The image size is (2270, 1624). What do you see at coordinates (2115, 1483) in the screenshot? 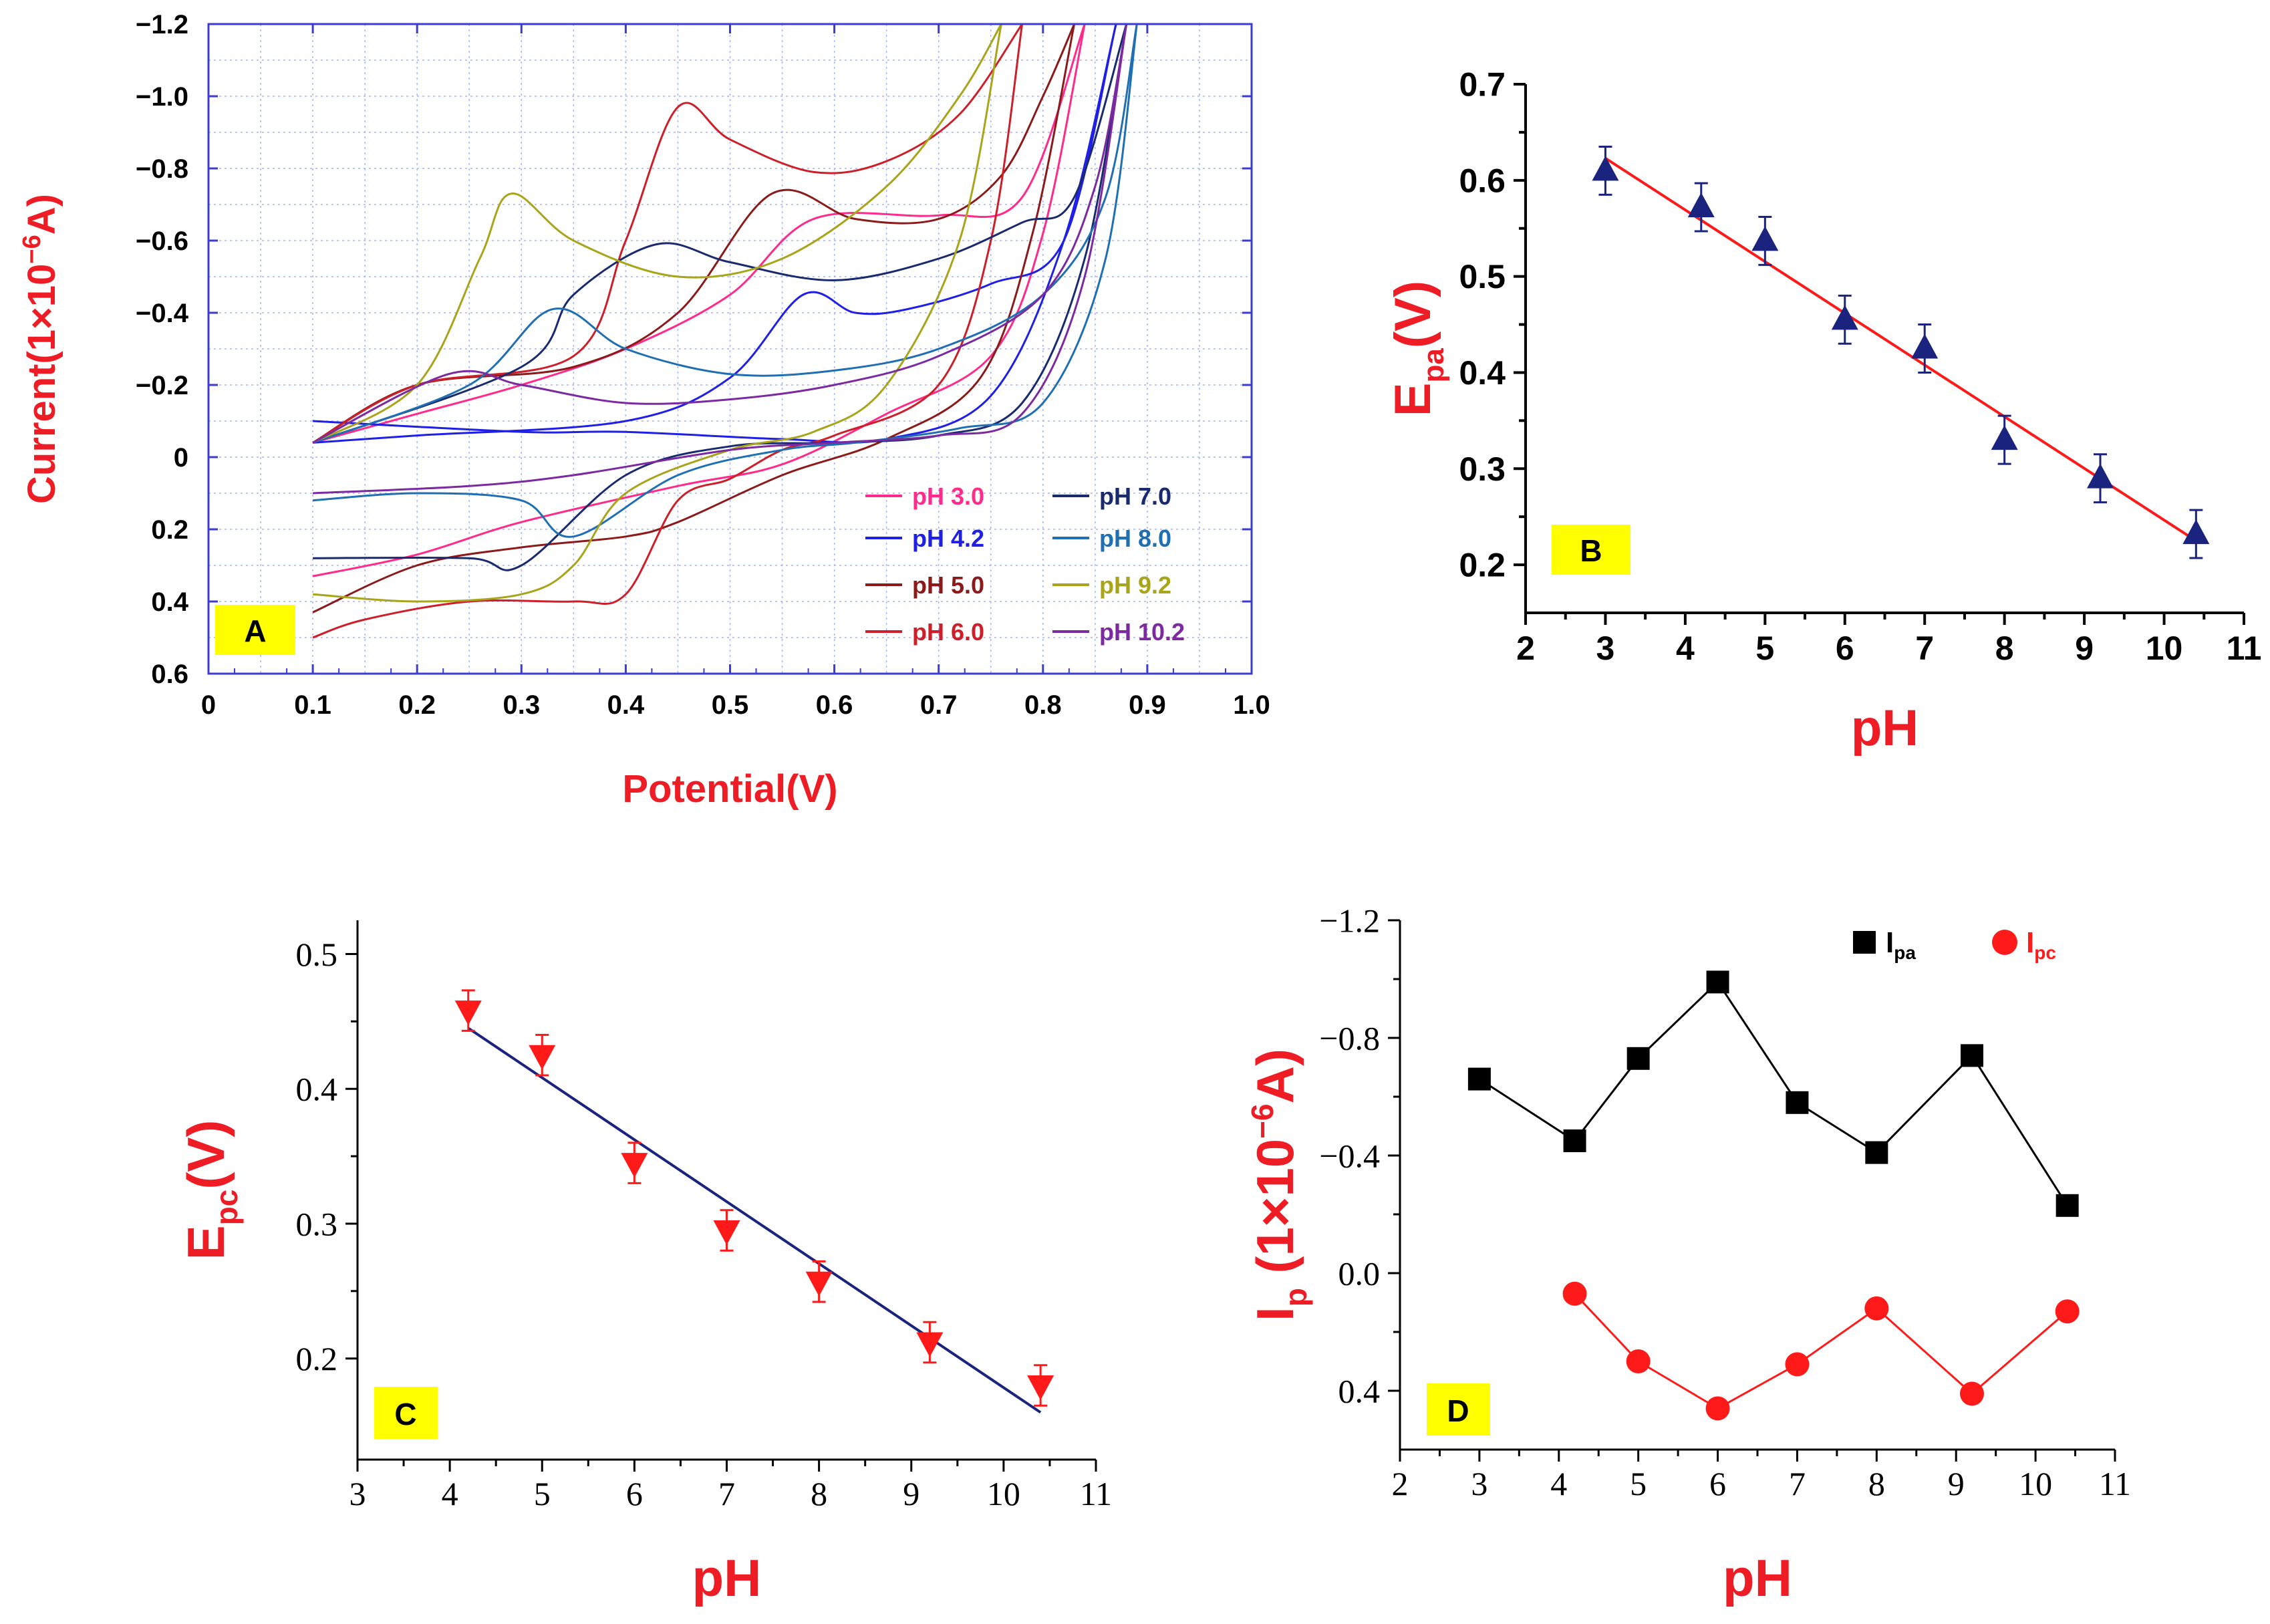
I see `x-tick-label: 11` at bounding box center [2115, 1483].